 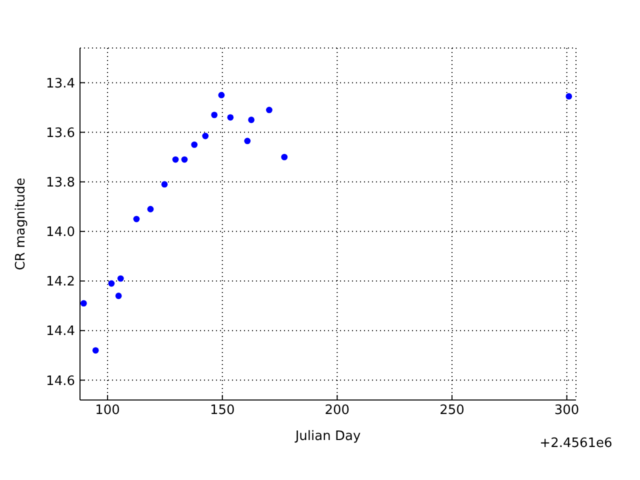 What do you see at coordinates (60, 282) in the screenshot?
I see `y-tick-label: 14.2` at bounding box center [60, 282].